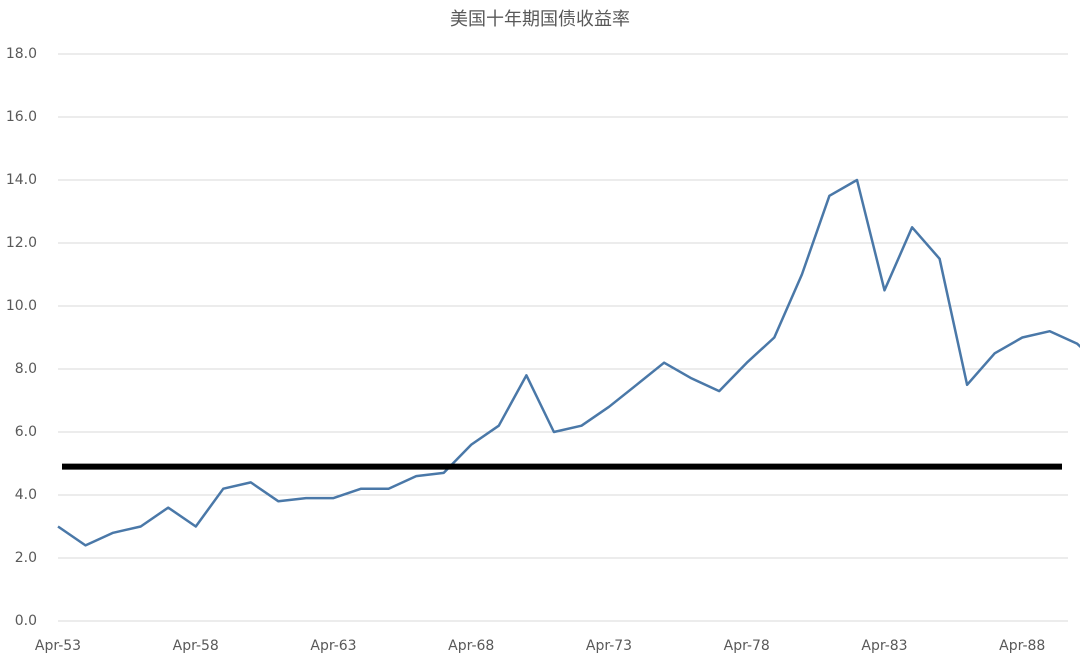  What do you see at coordinates (21, 180) in the screenshot?
I see `y-tick-label: 14.0` at bounding box center [21, 180].